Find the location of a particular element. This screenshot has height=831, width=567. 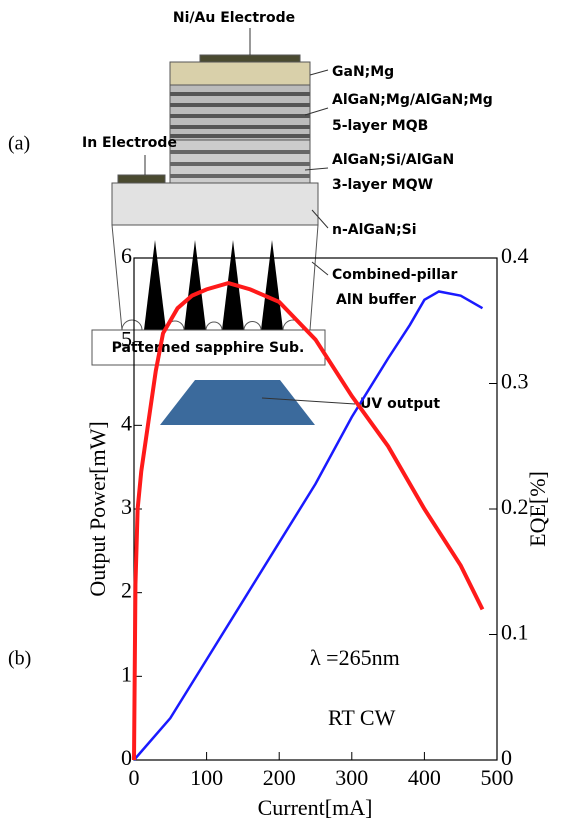

y-tick-label: 4 is located at coordinates (126, 422).